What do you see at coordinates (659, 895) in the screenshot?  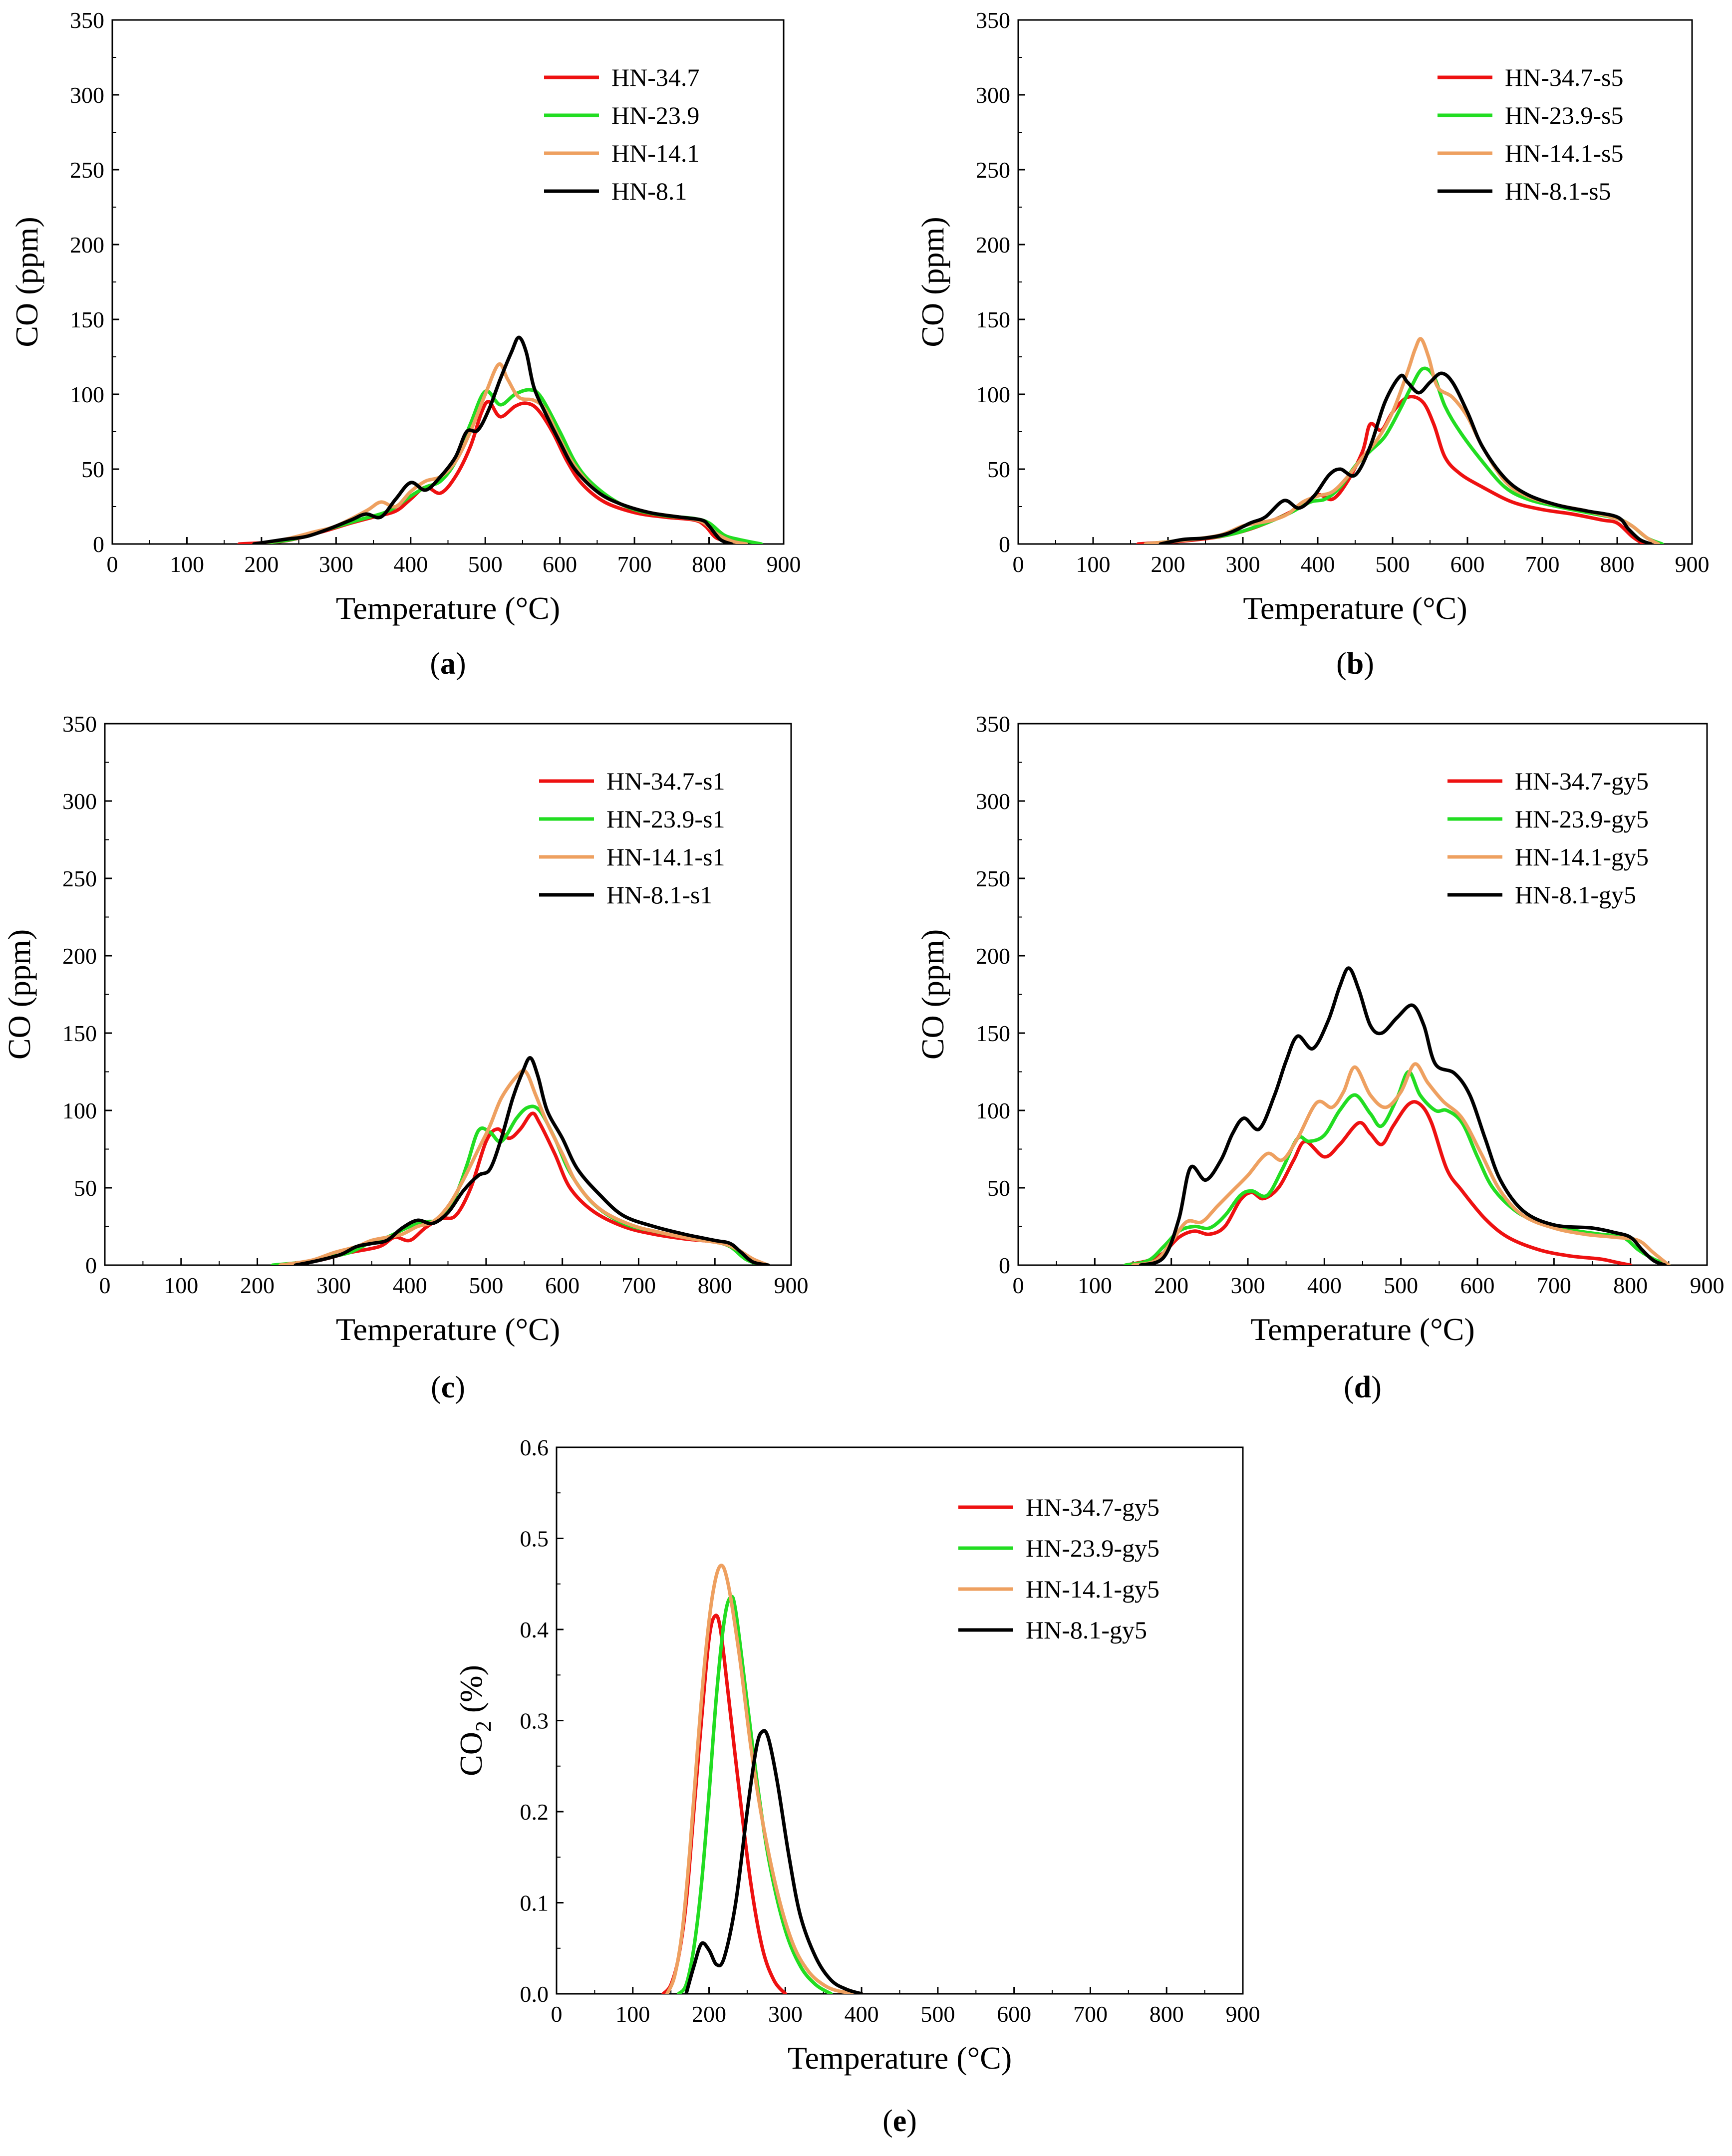 I see `legend-label: HN-8.1-s1` at bounding box center [659, 895].